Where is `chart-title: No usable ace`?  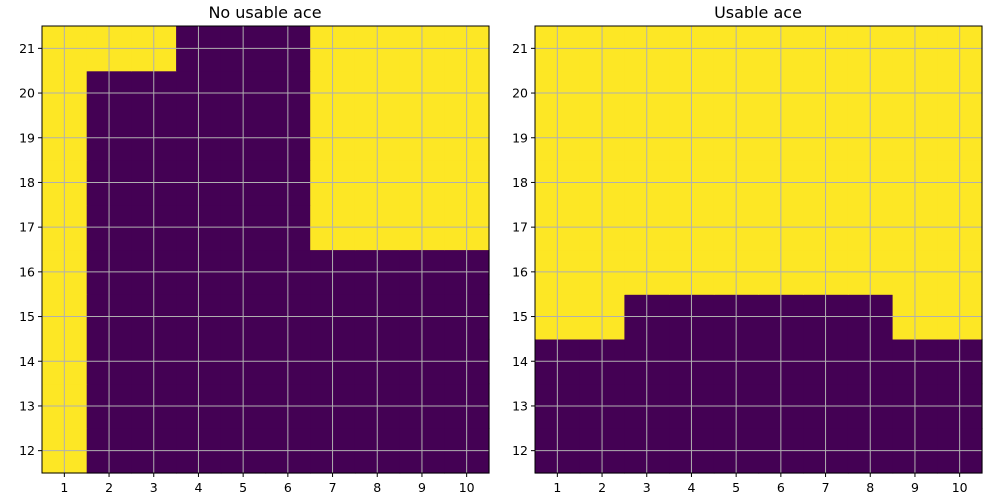 chart-title: No usable ace is located at coordinates (264, 12).